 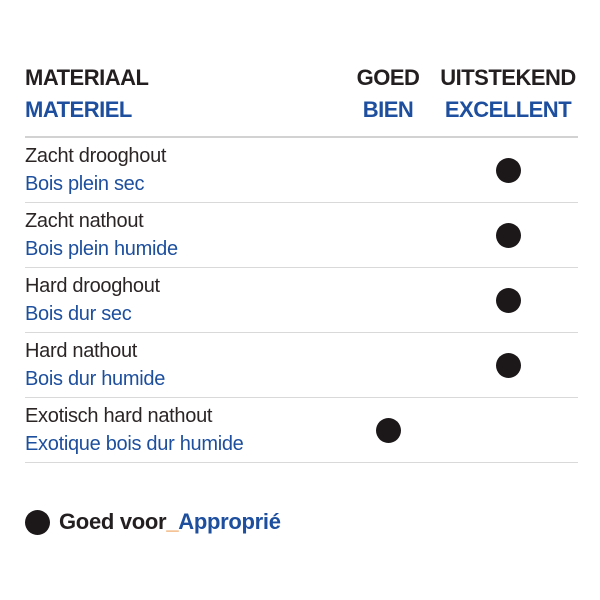 I want to click on table-row: Zacht drooghout Bois plein sec, so click(x=301, y=170).